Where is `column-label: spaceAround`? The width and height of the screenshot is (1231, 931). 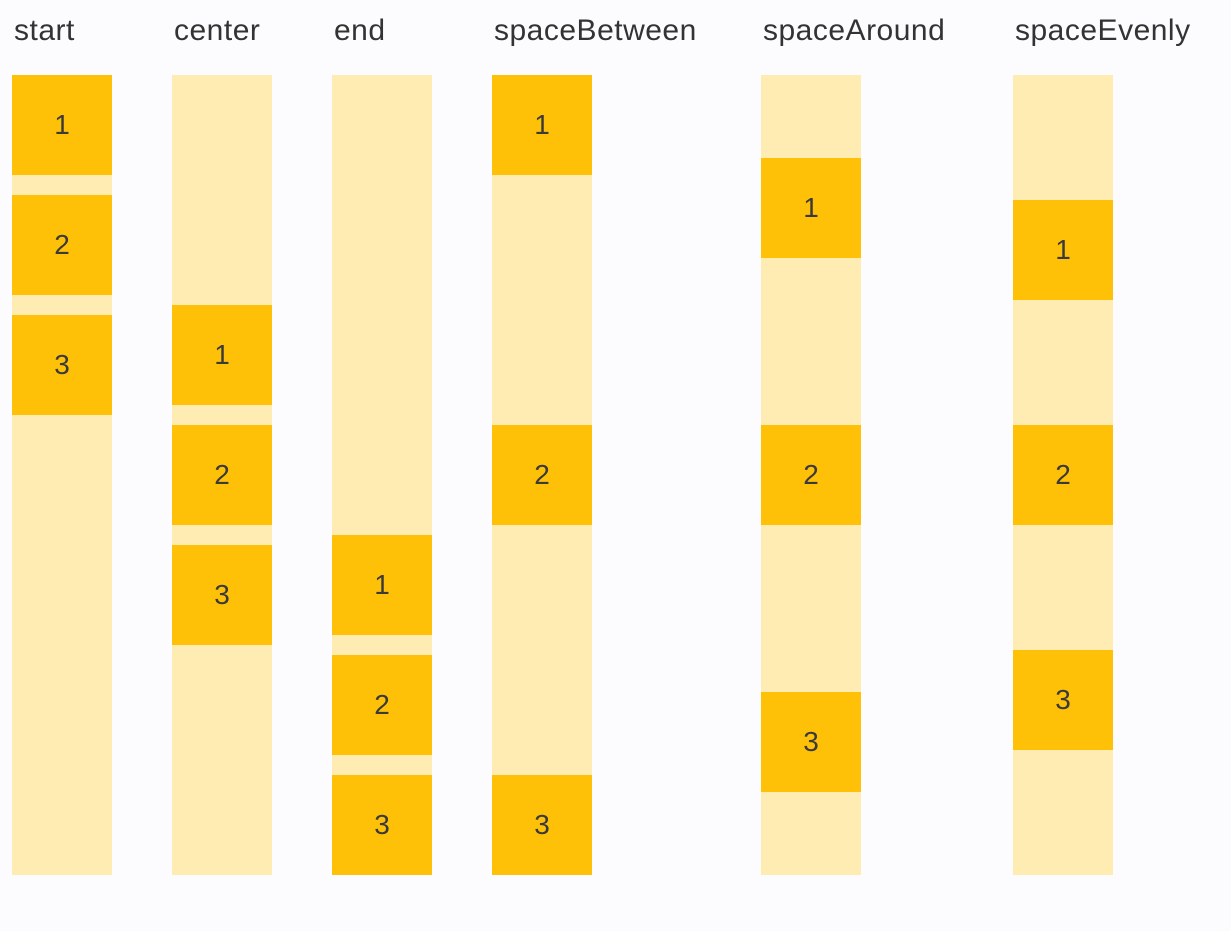
column-label: spaceAround is located at coordinates (854, 30).